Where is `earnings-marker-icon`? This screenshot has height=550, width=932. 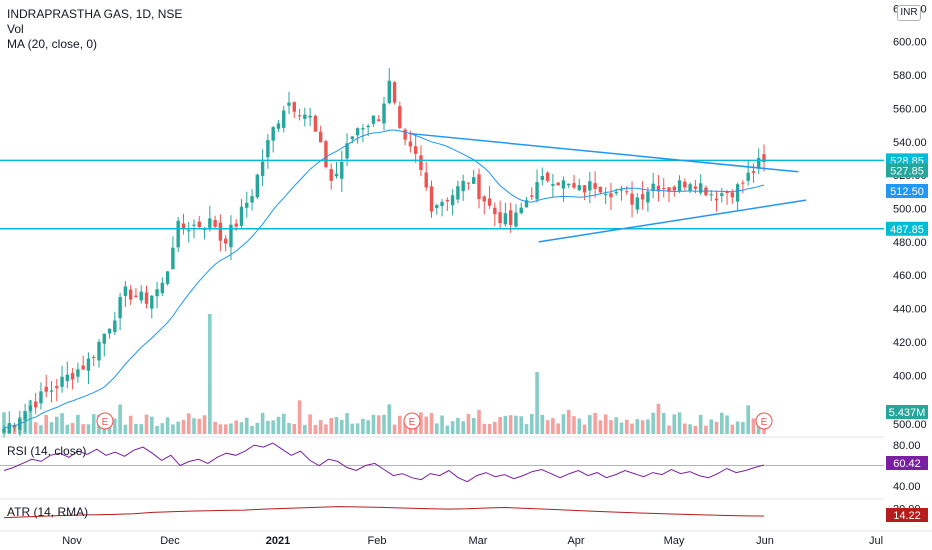
earnings-marker-icon is located at coordinates (764, 421).